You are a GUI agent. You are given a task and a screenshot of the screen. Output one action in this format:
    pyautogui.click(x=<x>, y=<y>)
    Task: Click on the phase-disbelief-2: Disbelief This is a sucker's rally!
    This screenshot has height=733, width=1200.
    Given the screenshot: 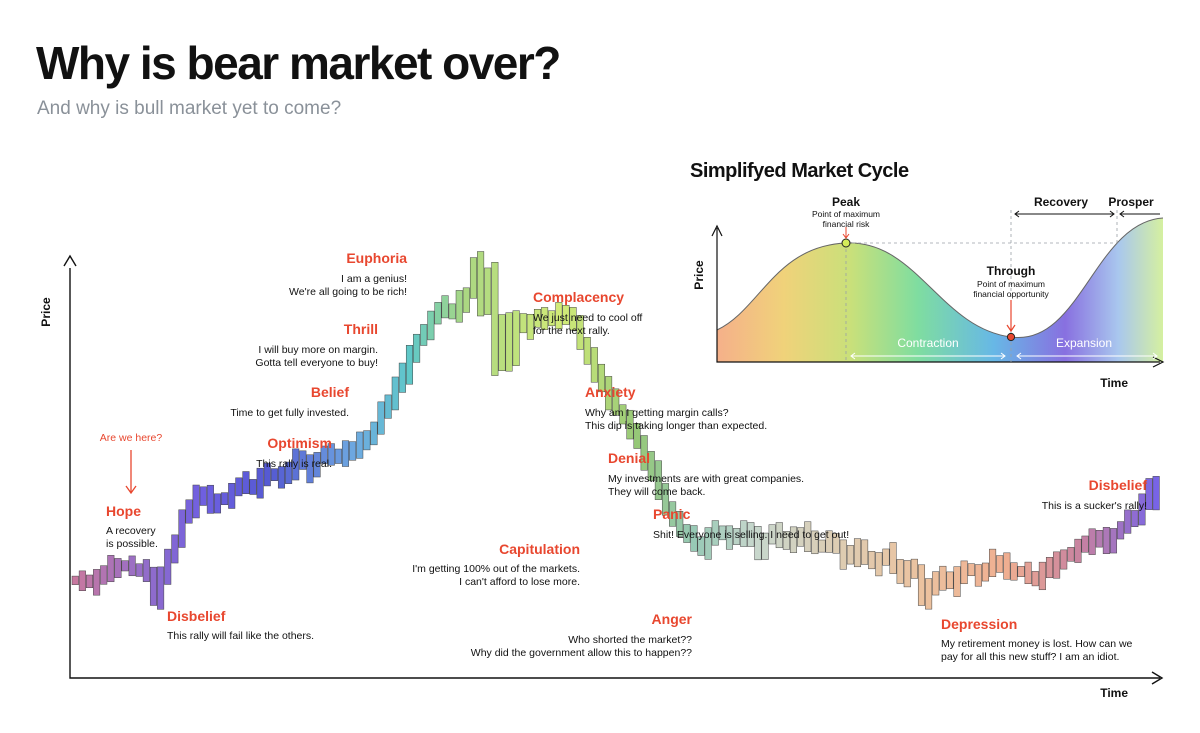 What is the action you would take?
    pyautogui.click(x=1095, y=494)
    